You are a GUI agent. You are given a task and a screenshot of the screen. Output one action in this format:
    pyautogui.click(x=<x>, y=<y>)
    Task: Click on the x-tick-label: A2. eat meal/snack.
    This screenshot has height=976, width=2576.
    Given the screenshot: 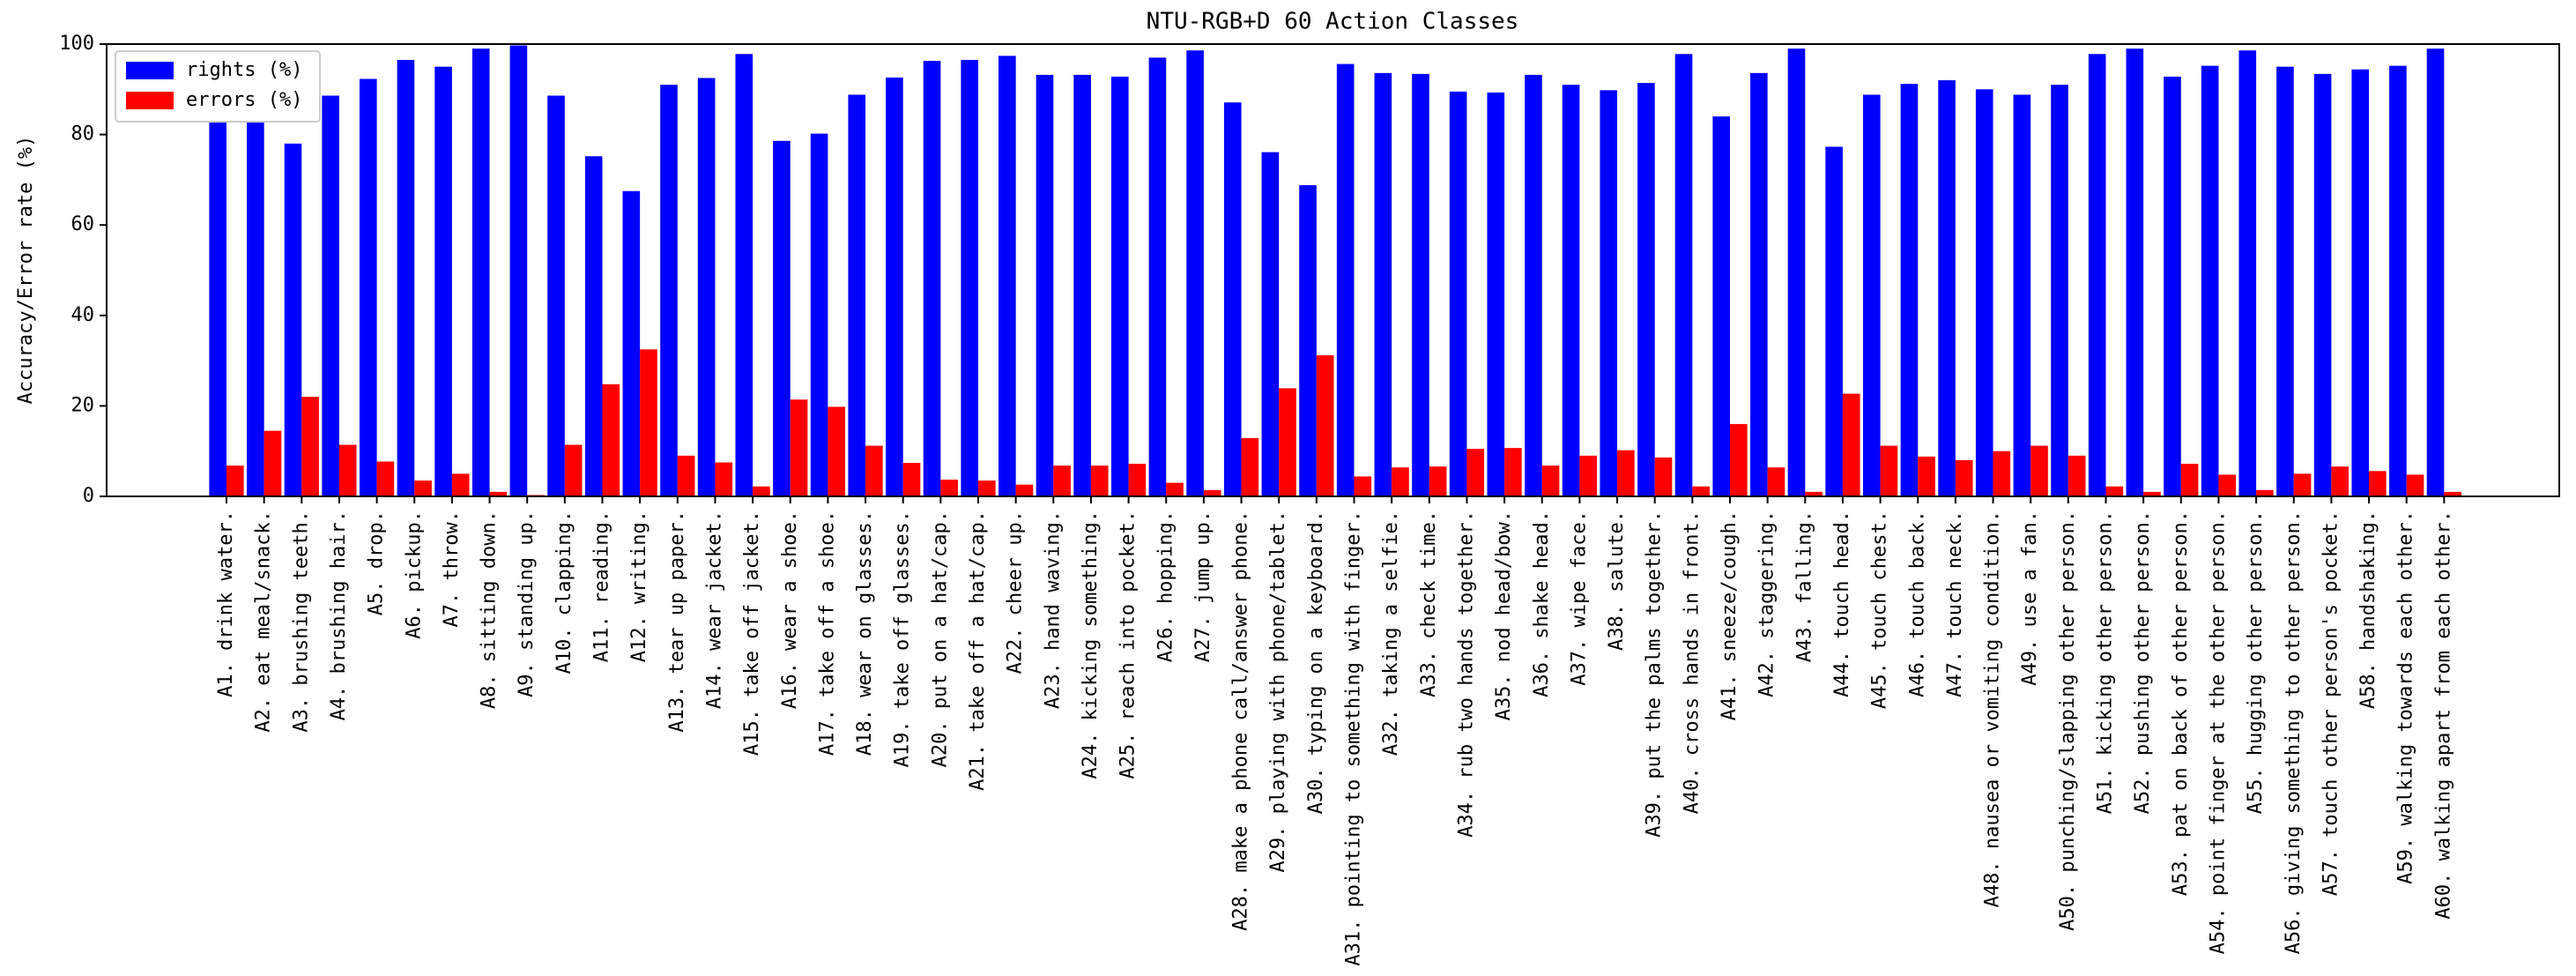 What is the action you would take?
    pyautogui.click(x=264, y=621)
    